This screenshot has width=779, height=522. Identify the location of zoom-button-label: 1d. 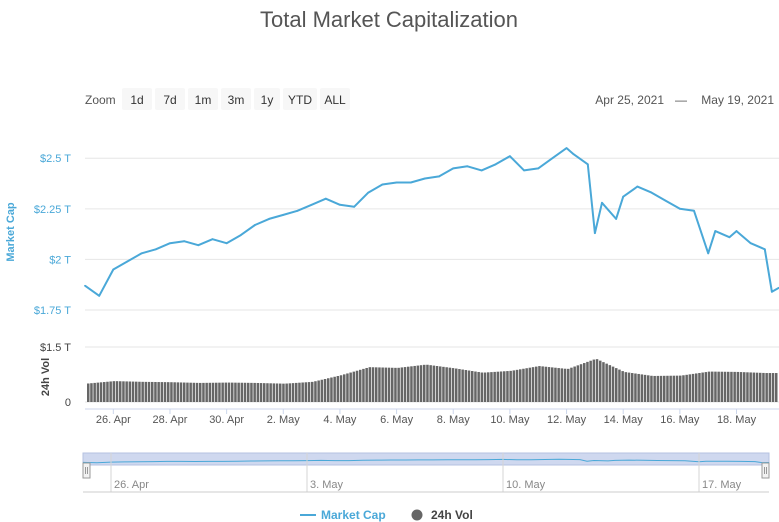
(136, 100).